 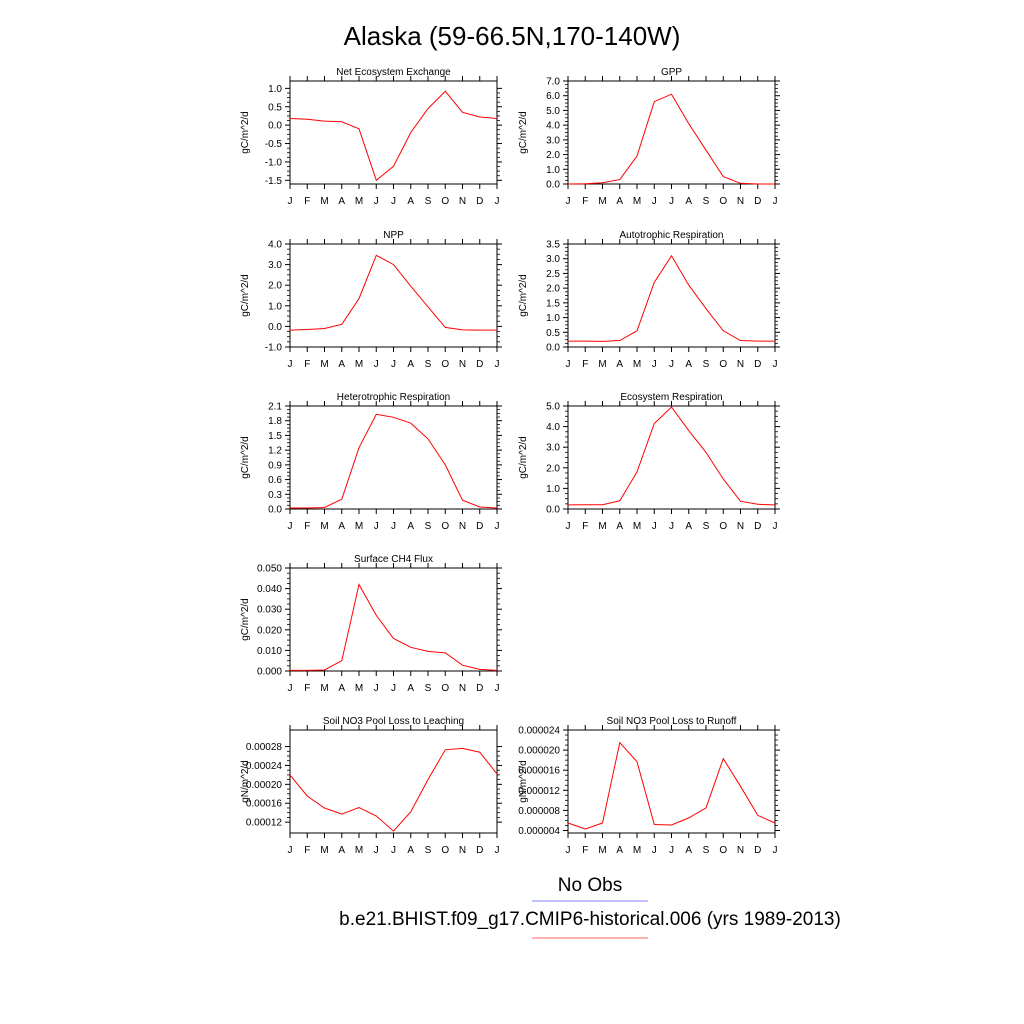 What do you see at coordinates (539, 731) in the screenshot?
I see `y-tick-label: 0.000024` at bounding box center [539, 731].